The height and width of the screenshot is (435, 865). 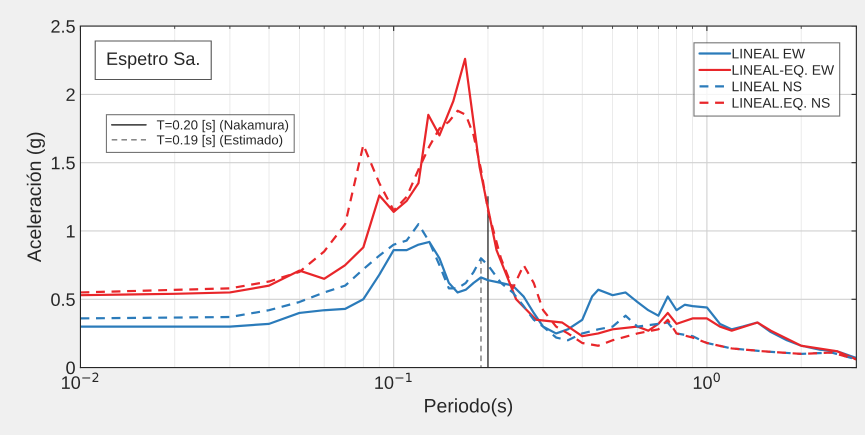 I want to click on y-tick-label: 0.5, so click(x=63, y=299).